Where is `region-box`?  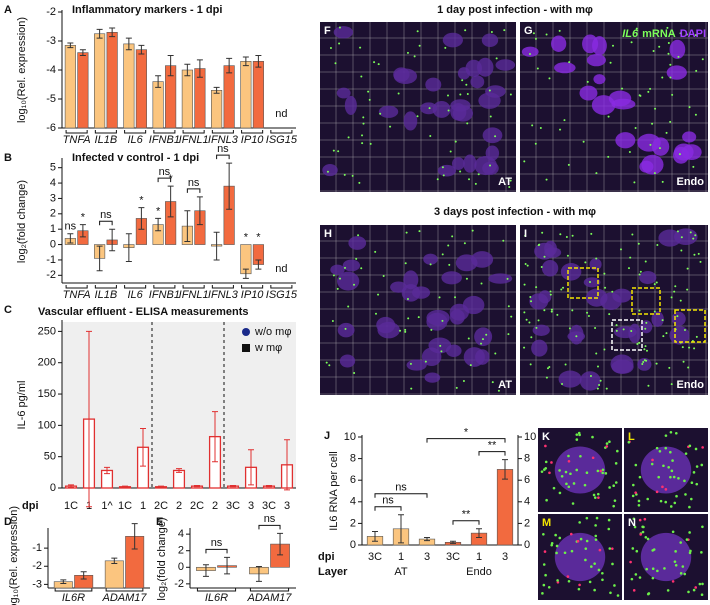
region-box is located at coordinates (646, 301).